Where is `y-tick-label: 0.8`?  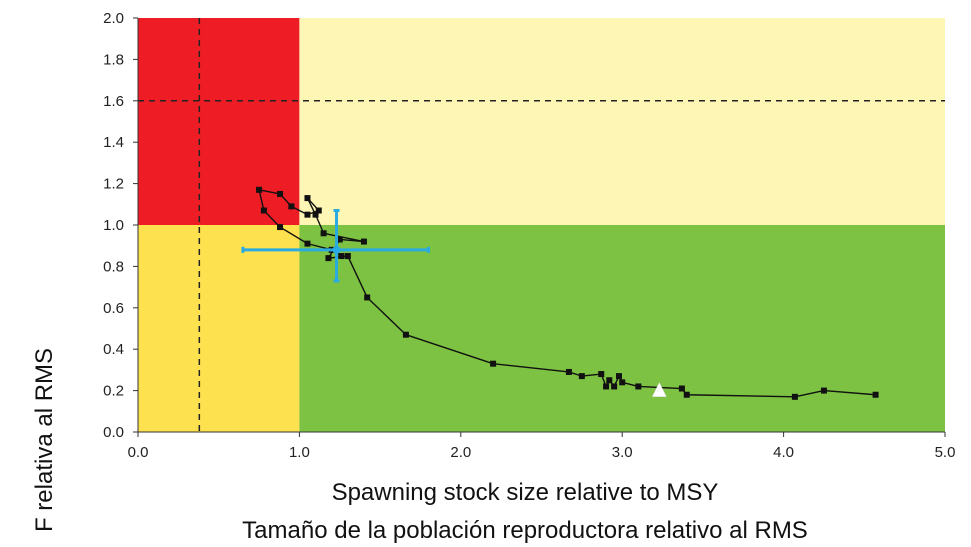
y-tick-label: 0.8 is located at coordinates (113, 266).